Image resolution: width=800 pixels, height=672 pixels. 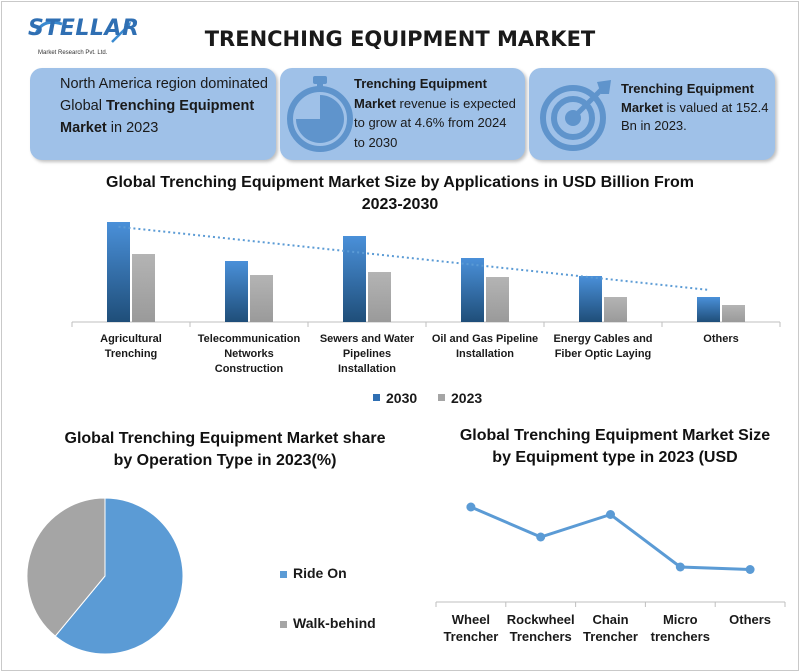 I want to click on bar-category-label: Telecommunication Networks Construction, so click(x=249, y=354).